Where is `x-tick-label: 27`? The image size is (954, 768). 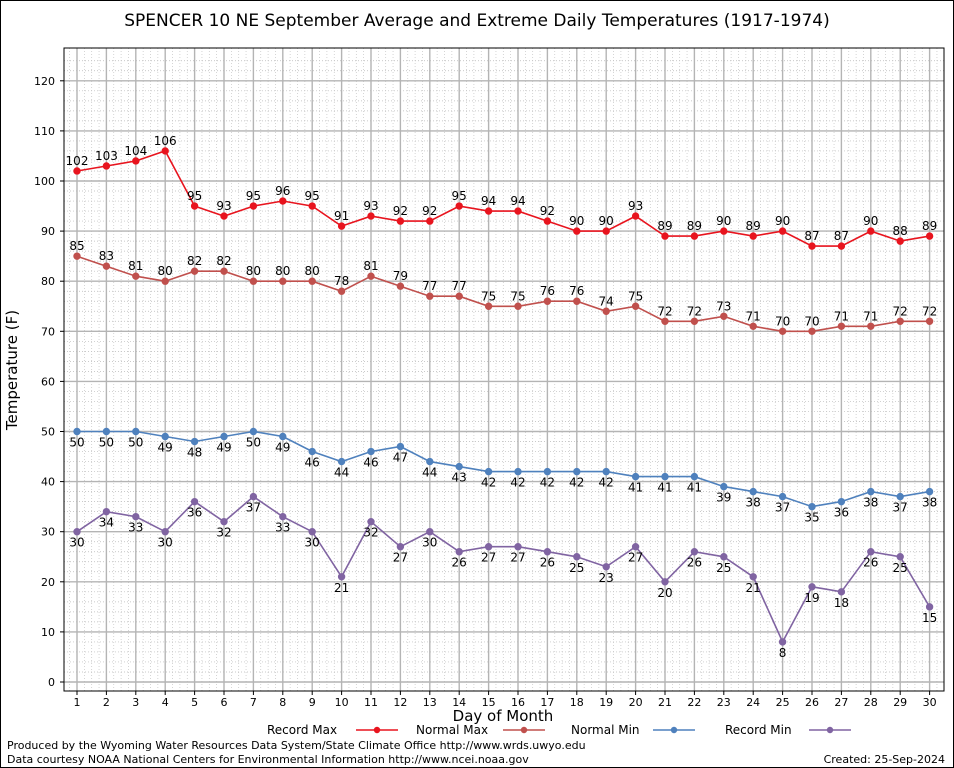
x-tick-label: 27 is located at coordinates (841, 702).